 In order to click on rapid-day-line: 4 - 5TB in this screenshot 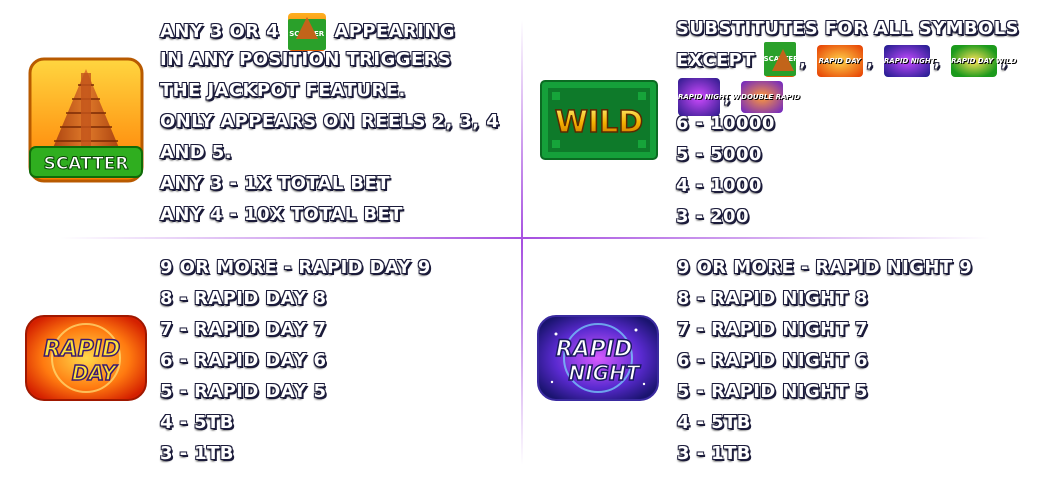, I will do `click(197, 422)`.